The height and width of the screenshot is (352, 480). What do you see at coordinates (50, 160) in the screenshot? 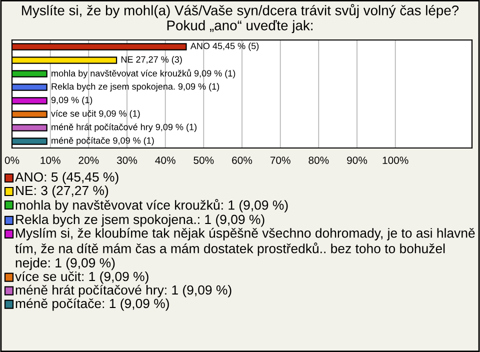
I see `x-tick-label: 10%` at bounding box center [50, 160].